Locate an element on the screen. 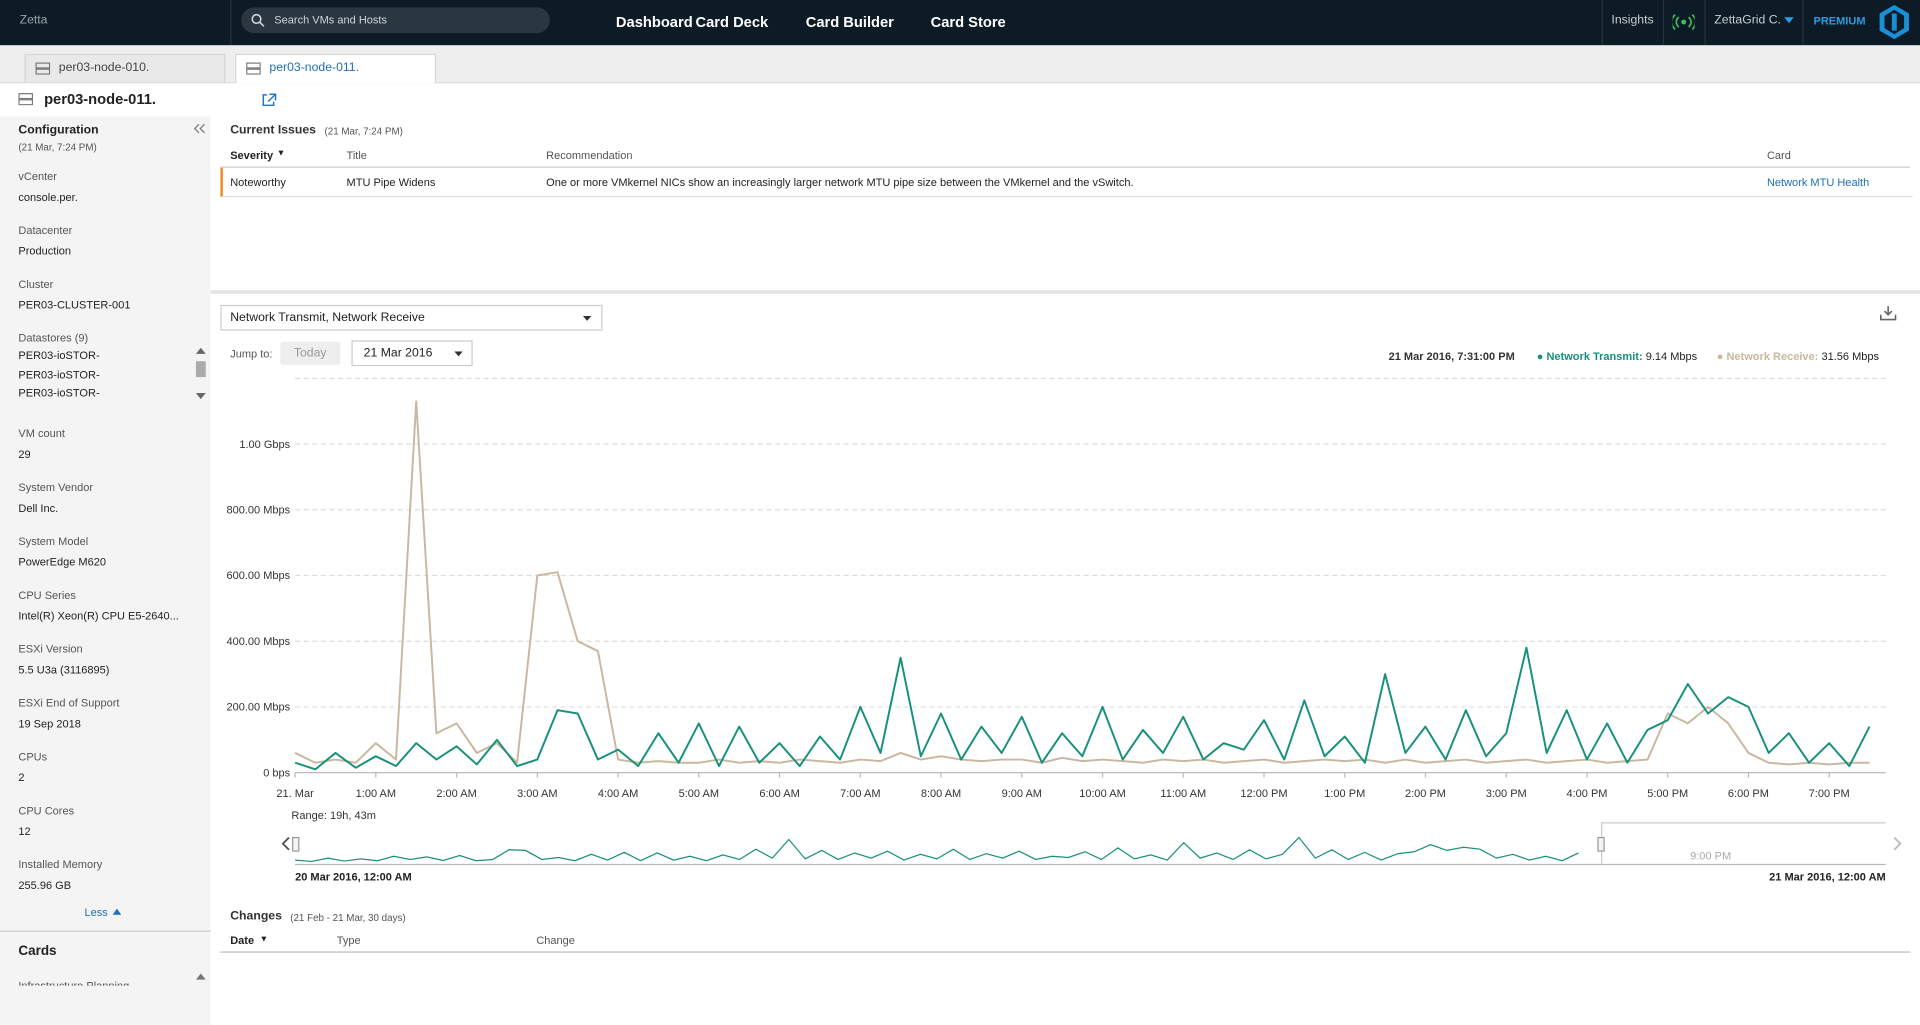  column-header: Recommendation is located at coordinates (589, 155).